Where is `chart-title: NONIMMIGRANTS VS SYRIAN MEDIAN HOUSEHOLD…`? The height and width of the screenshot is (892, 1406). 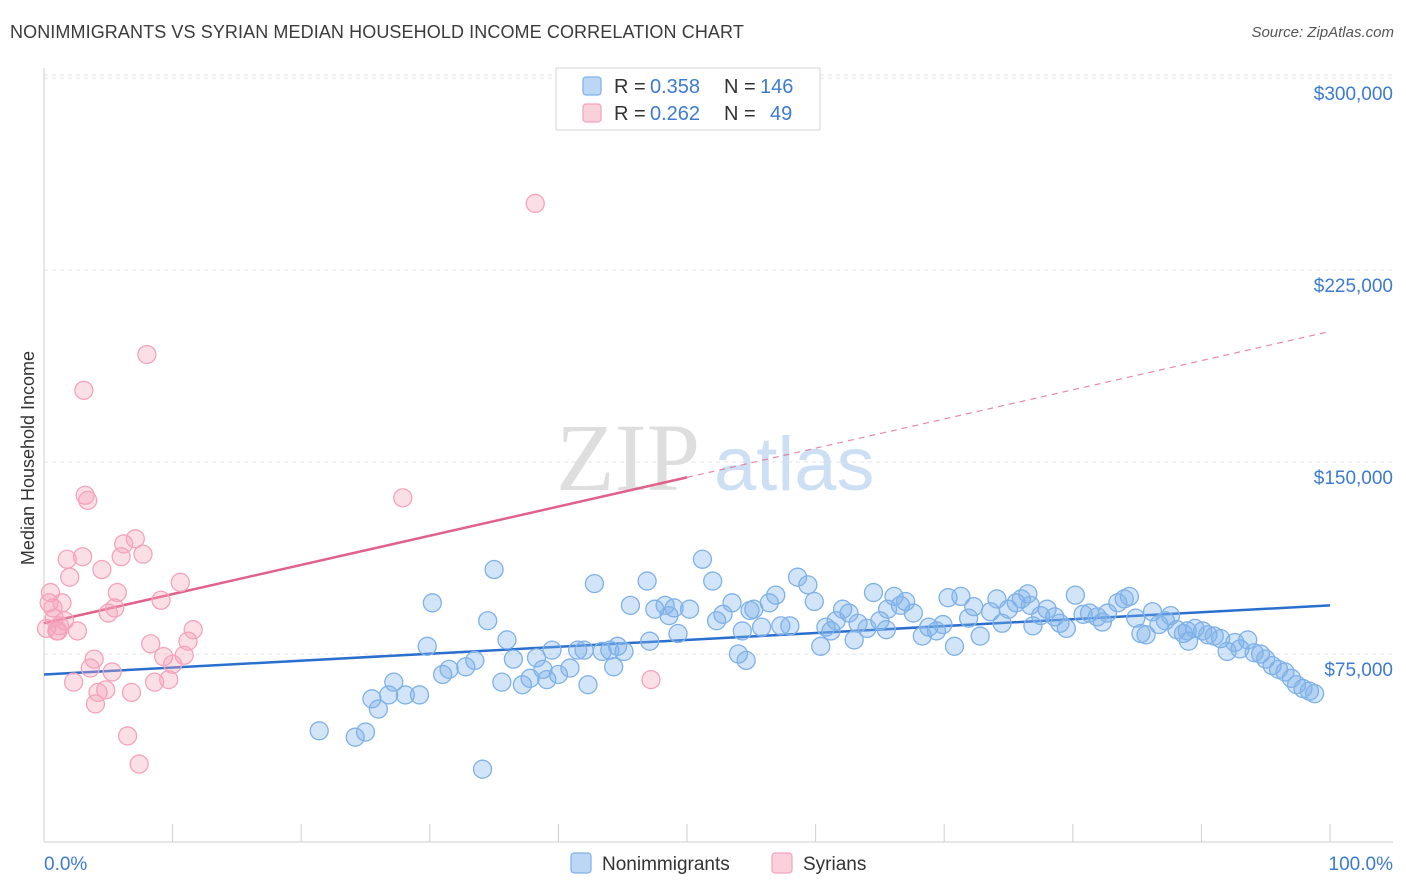 chart-title: NONIMMIGRANTS VS SYRIAN MEDIAN HOUSEHOLD… is located at coordinates (377, 32).